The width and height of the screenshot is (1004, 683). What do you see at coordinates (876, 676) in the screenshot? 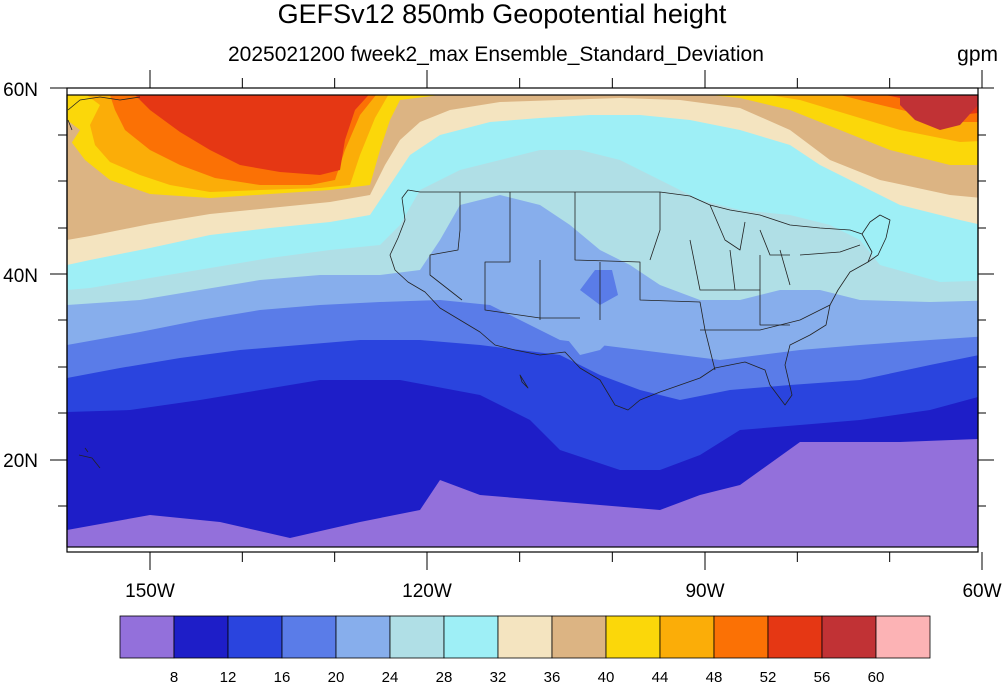
I see `colorbar-level-label: 60` at bounding box center [876, 676].